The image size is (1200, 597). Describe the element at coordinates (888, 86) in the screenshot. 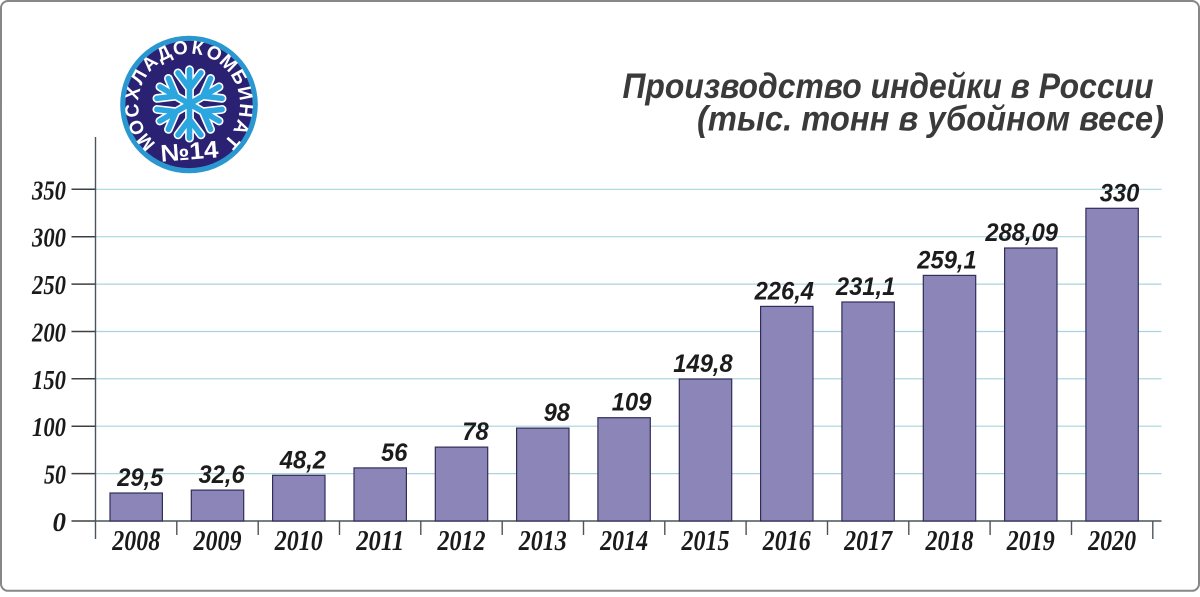

I see `svg-text: Производство индейки в России` at that location.